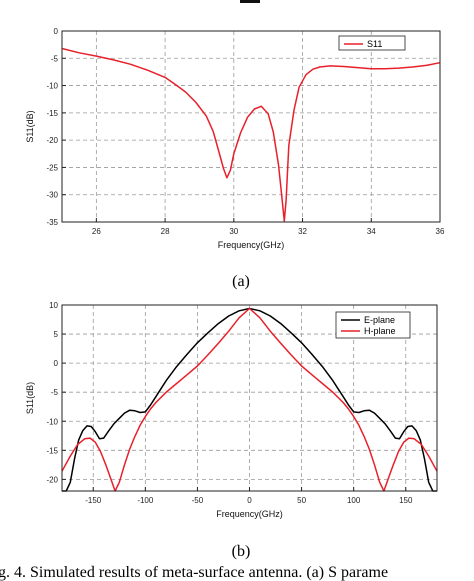 The width and height of the screenshot is (474, 581). Describe the element at coordinates (371, 231) in the screenshot. I see `x-tick-label: 34` at that location.